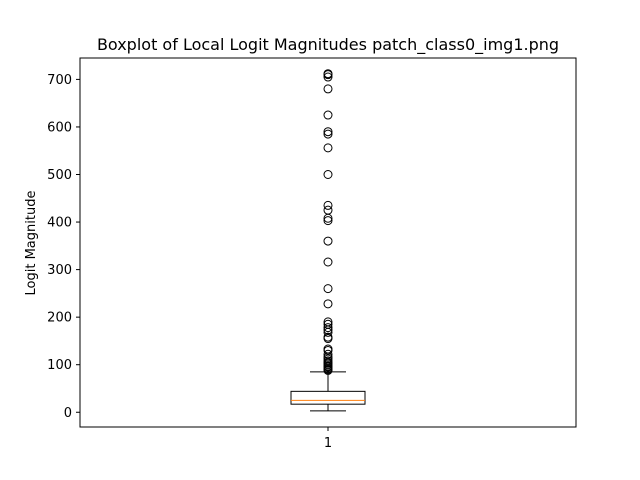 Image resolution: width=640 pixels, height=480 pixels. I want to click on iqr-box, so click(328, 397).